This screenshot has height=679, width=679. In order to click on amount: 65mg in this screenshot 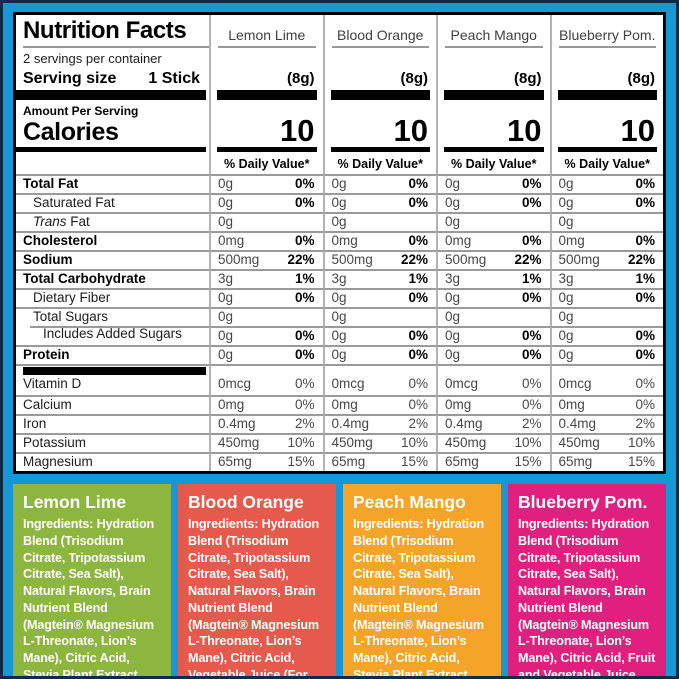, I will do `click(348, 461)`.